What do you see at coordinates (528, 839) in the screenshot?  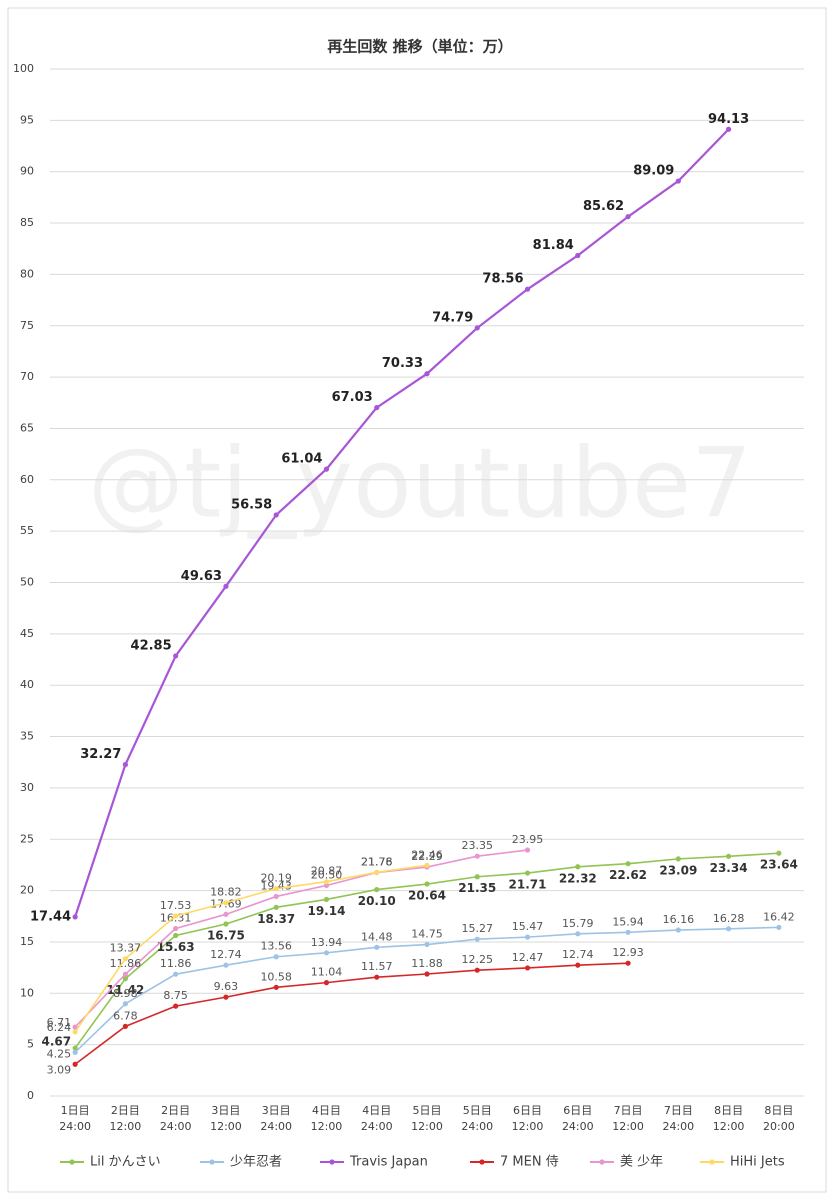 I see `data-label: 23.95` at bounding box center [528, 839].